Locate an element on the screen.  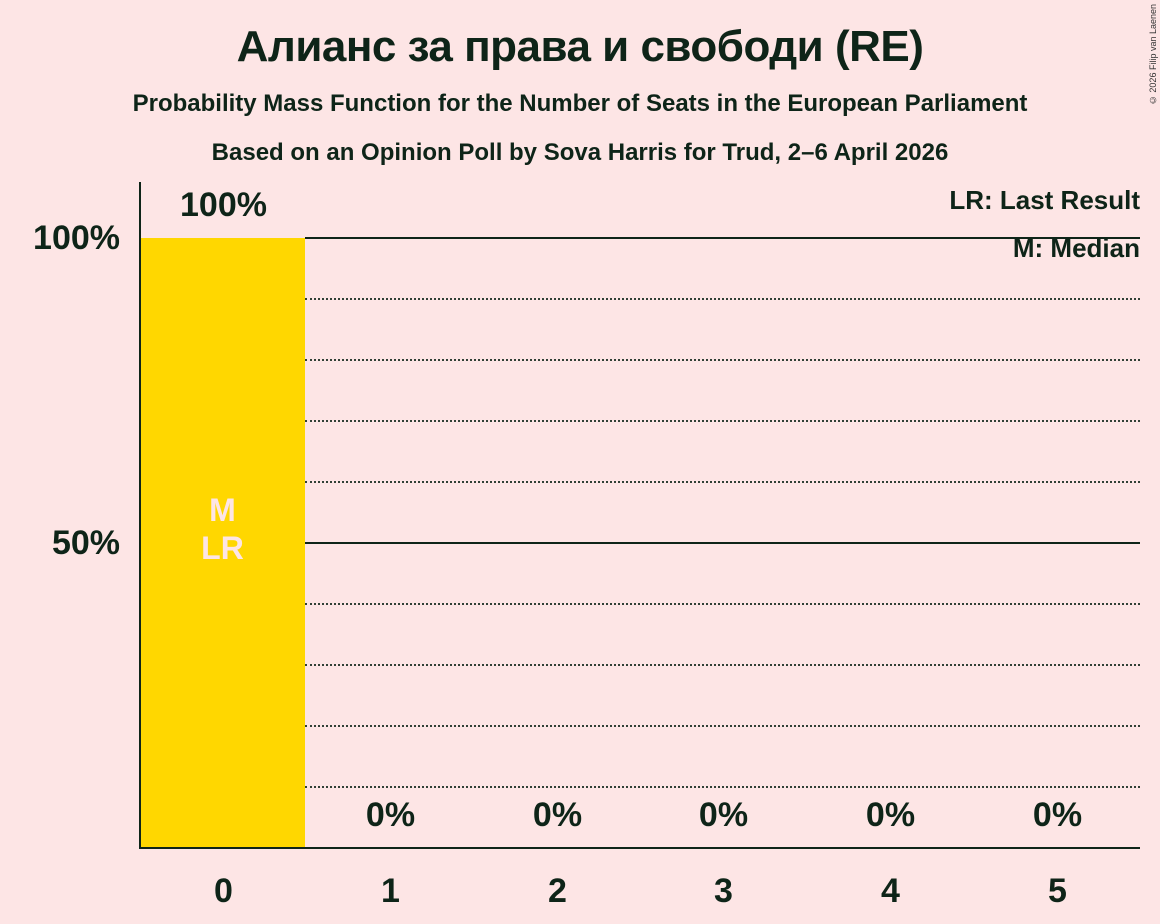
x-tick-4: 4 is located at coordinates (890, 891).